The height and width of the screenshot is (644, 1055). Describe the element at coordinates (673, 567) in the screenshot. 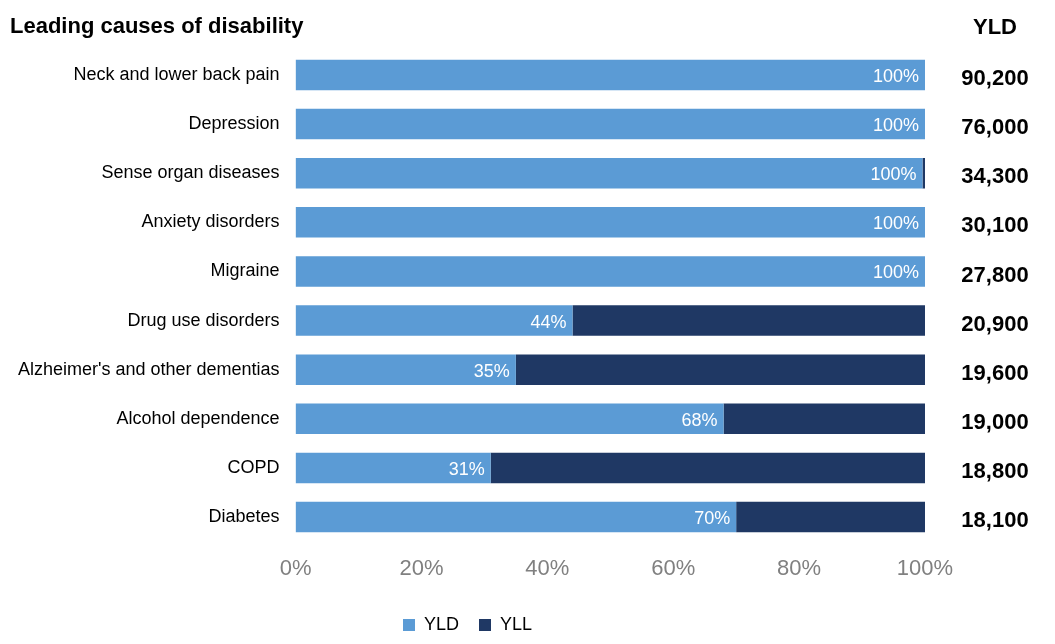

I see `x-tick-label: 60%` at that location.